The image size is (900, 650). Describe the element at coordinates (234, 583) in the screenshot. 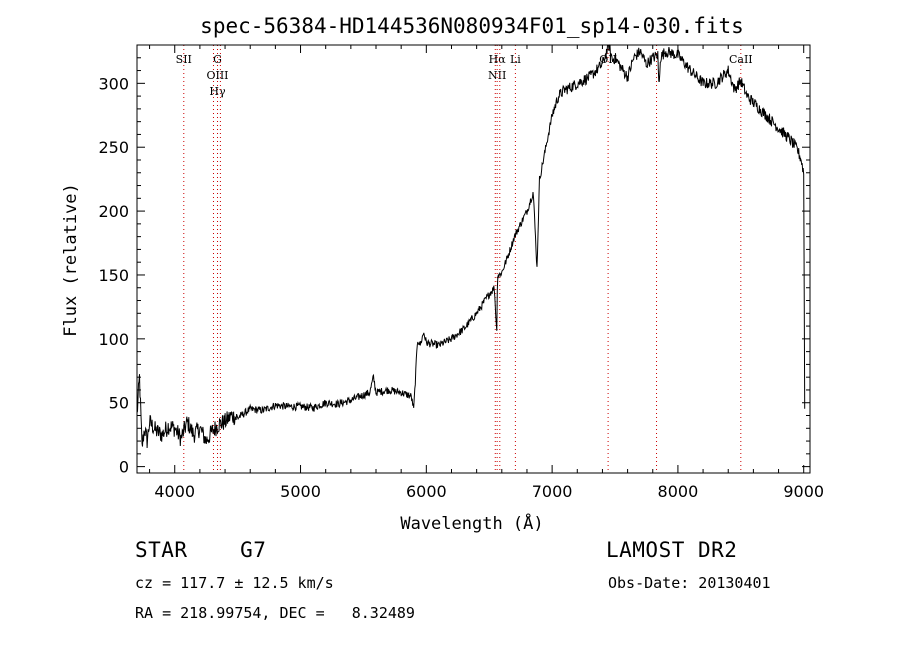

I see `redshift-label: cz = 117.7 ± 12.5 km/s` at that location.